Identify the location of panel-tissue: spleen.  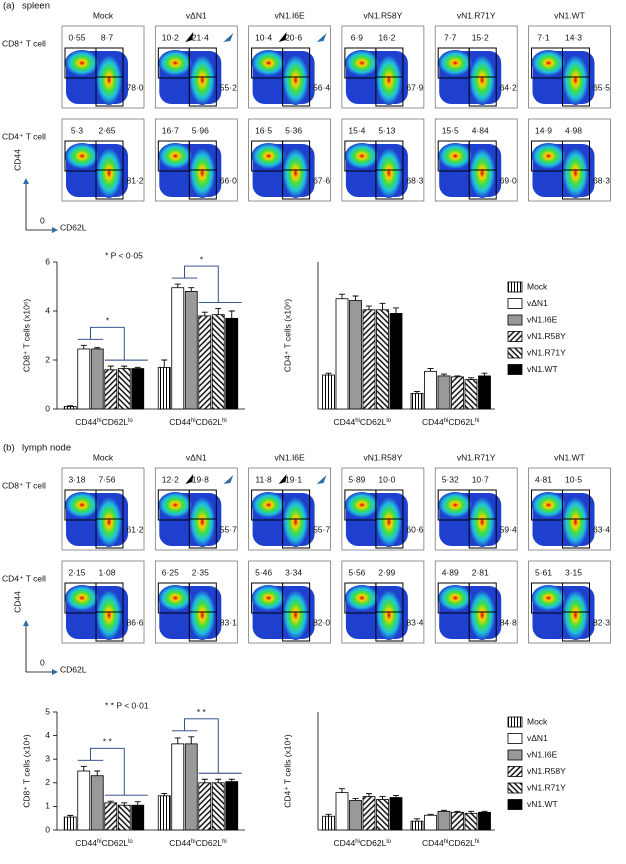
(36, 6).